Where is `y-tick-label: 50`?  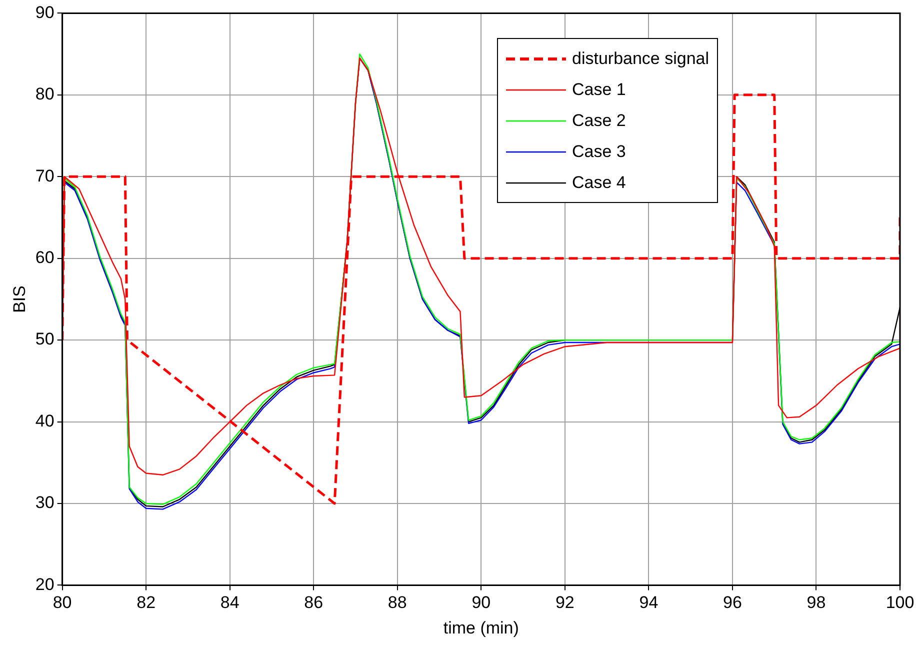 y-tick-label: 50 is located at coordinates (44, 339).